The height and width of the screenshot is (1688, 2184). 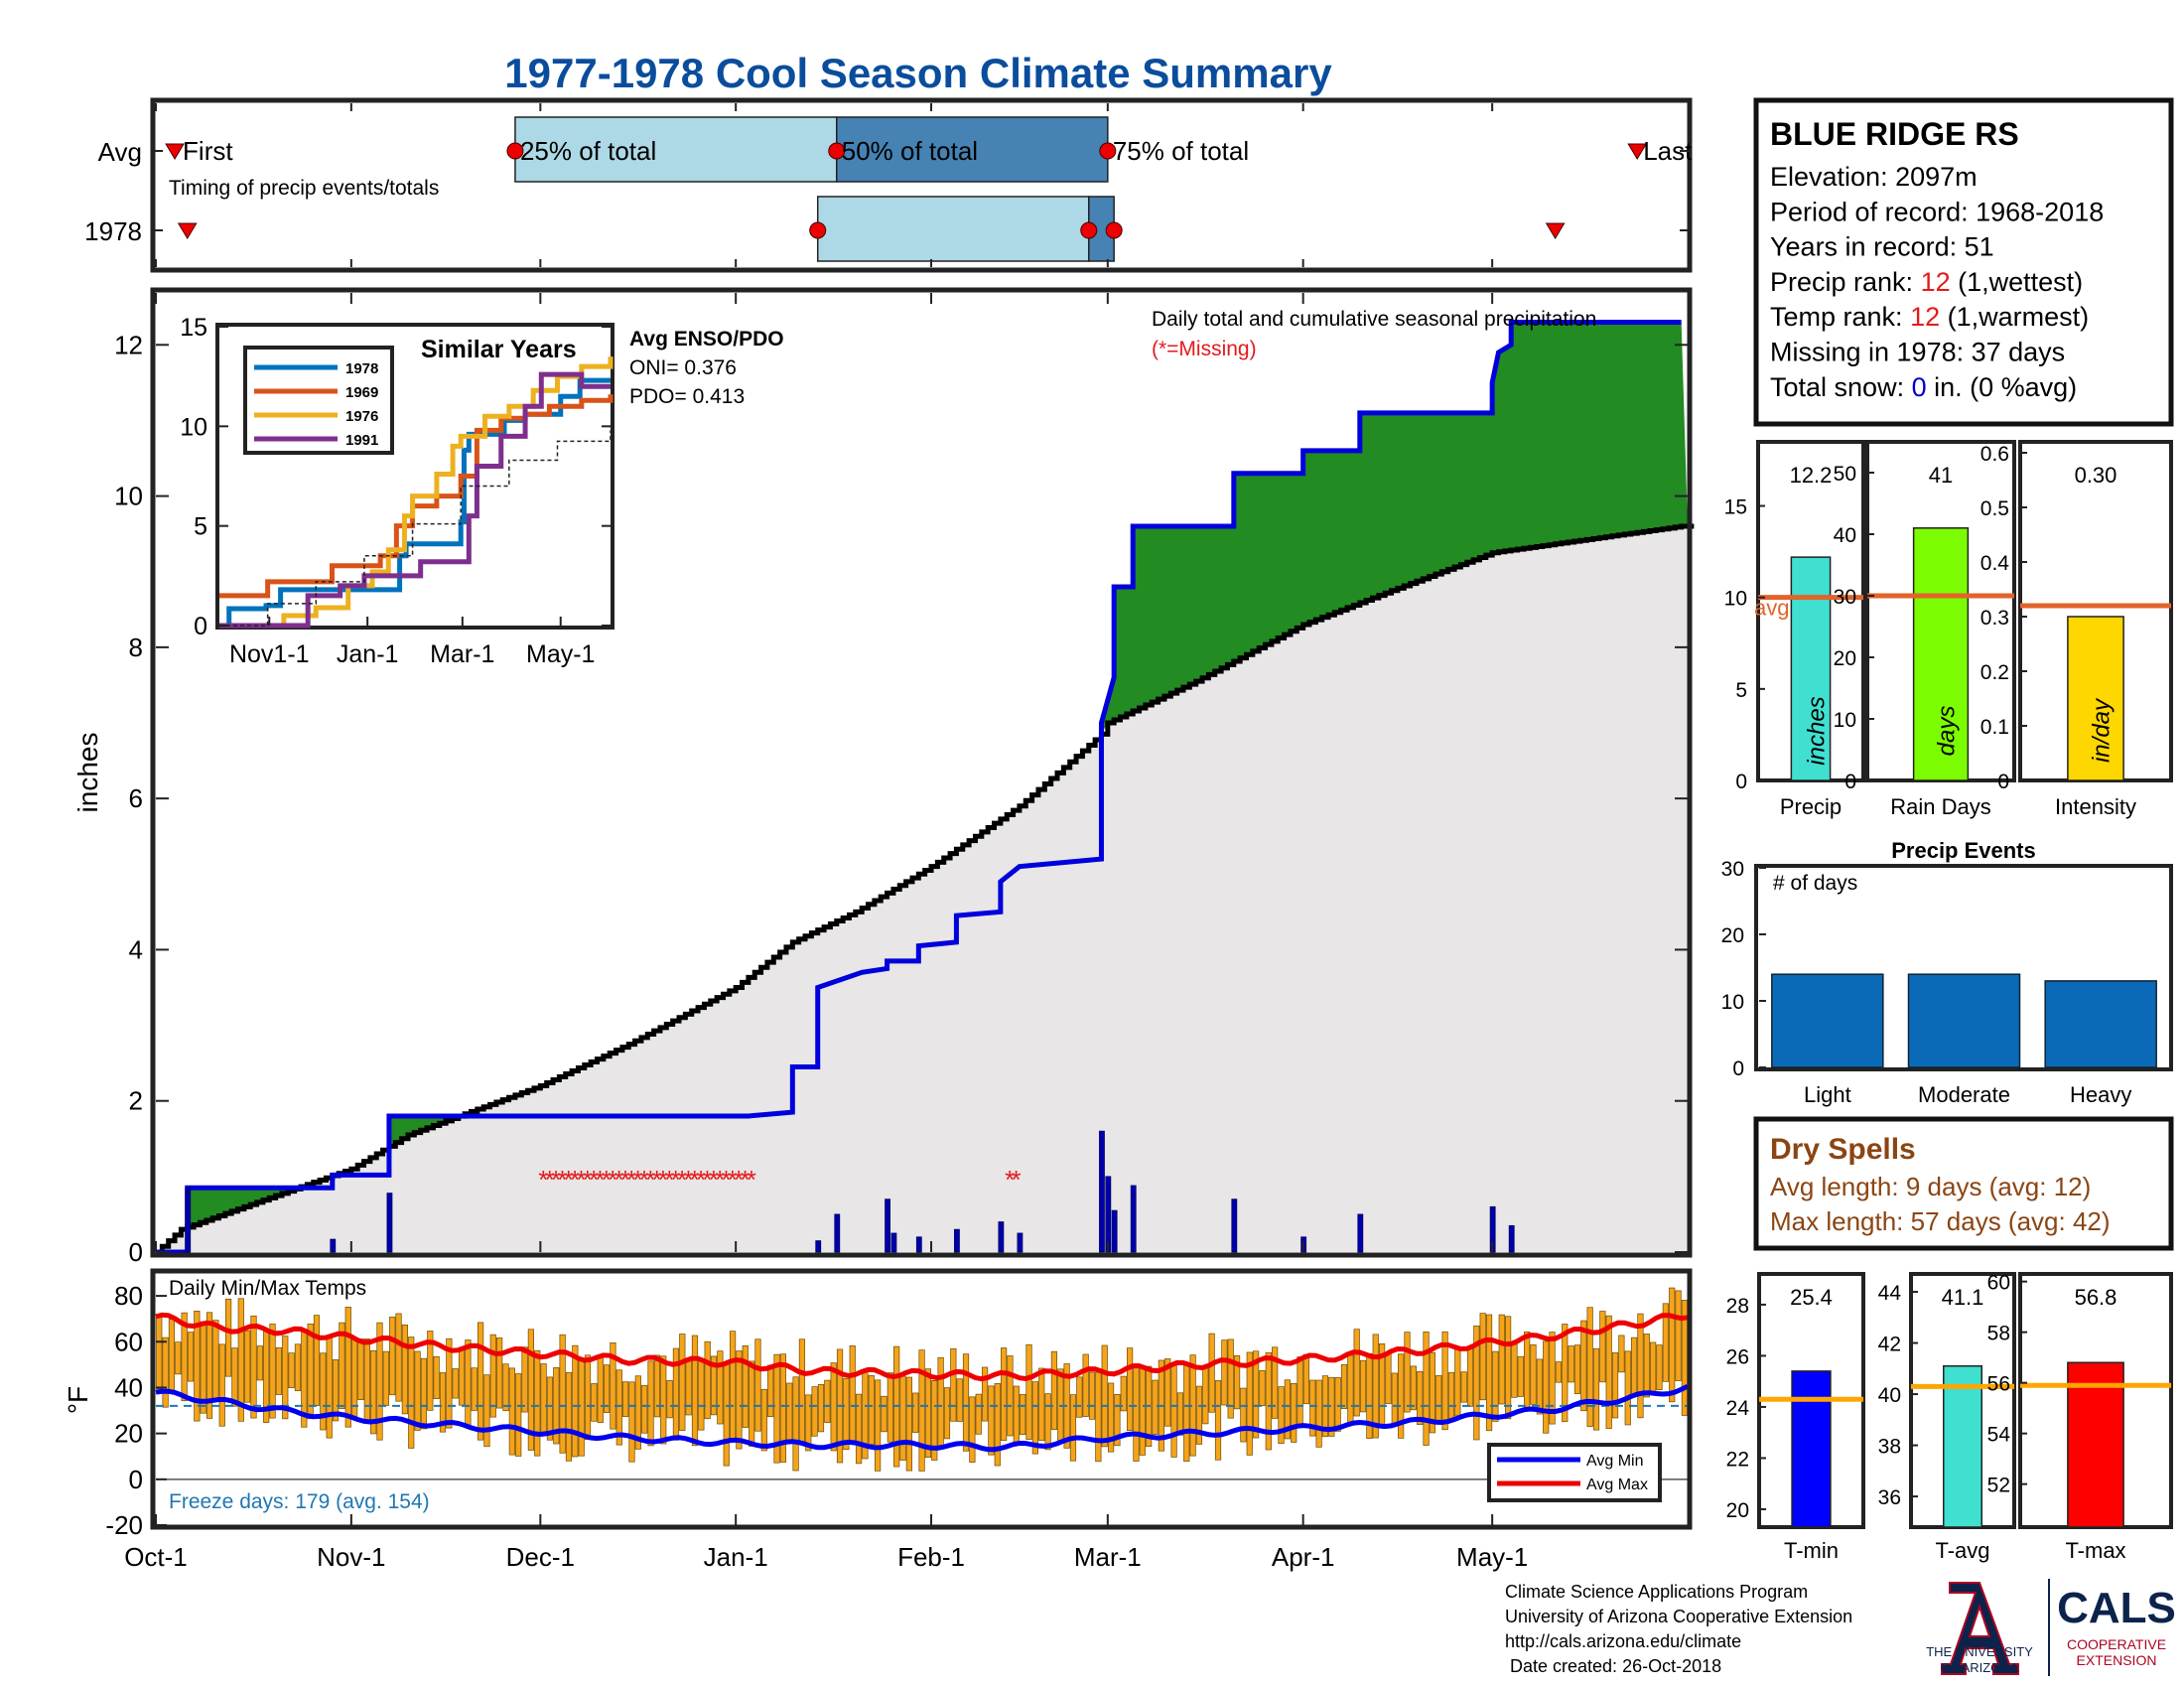 What do you see at coordinates (368, 654) in the screenshot?
I see `inset-x-tick-label: Jan-1` at bounding box center [368, 654].